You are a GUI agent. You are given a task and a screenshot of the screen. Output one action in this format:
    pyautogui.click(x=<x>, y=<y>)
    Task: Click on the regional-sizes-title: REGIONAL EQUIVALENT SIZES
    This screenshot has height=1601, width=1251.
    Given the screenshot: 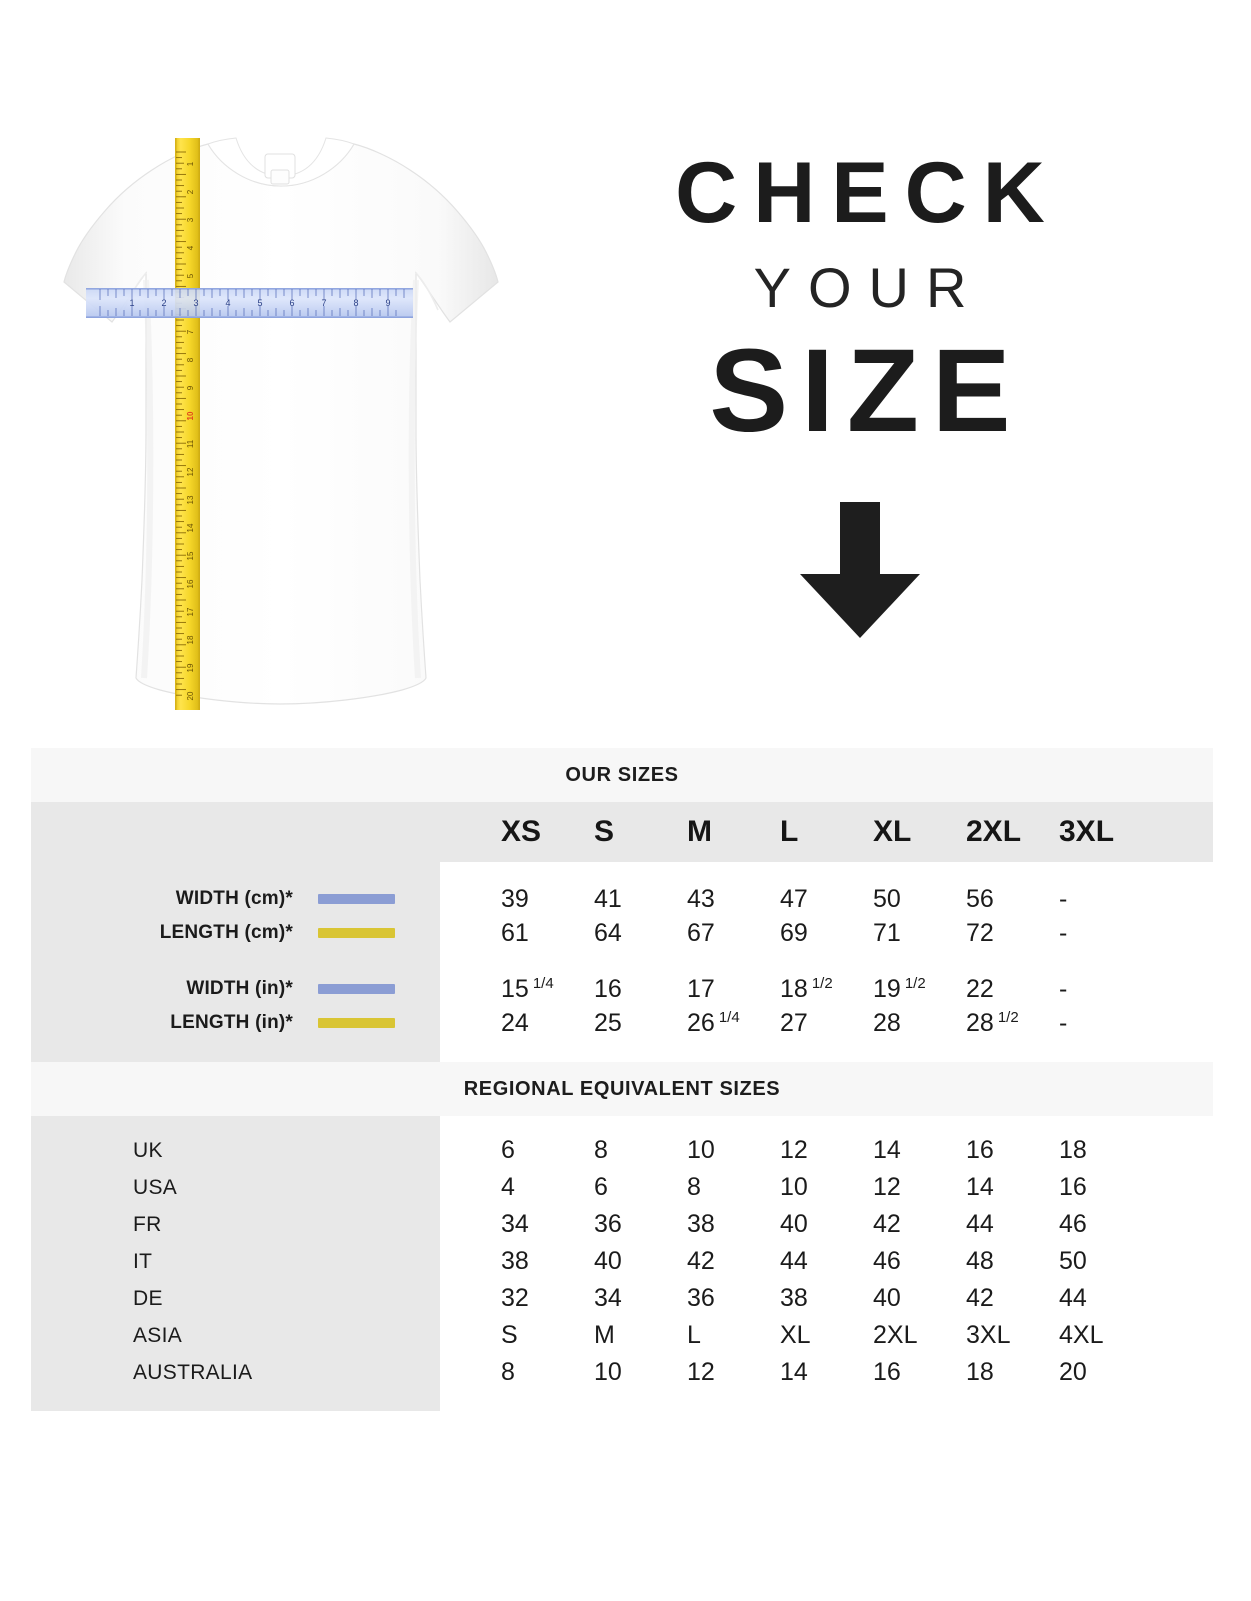 What is the action you would take?
    pyautogui.click(x=622, y=1089)
    